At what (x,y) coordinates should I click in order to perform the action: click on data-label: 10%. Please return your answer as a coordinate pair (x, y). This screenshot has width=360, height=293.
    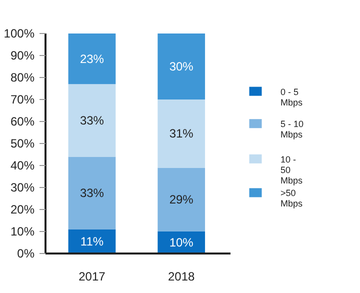
    Looking at the image, I should click on (181, 243).